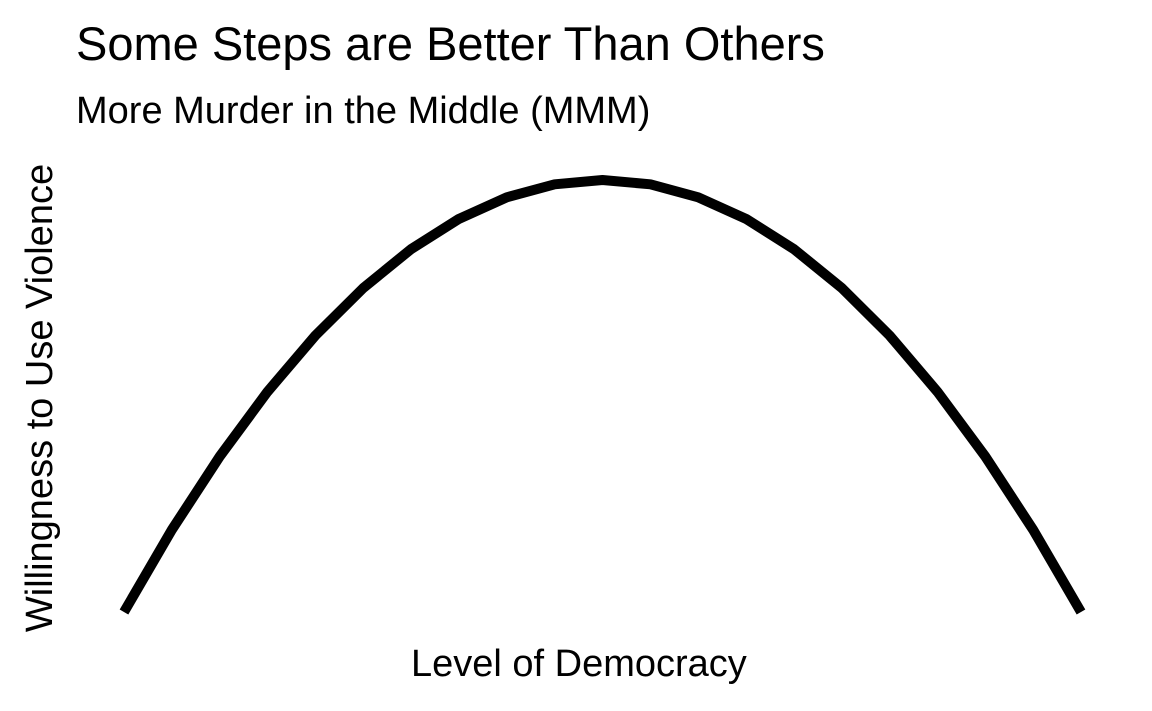 The height and width of the screenshot is (711, 1152). I want to click on chart-subtitle: More Murder in the Middle (MMM), so click(363, 111).